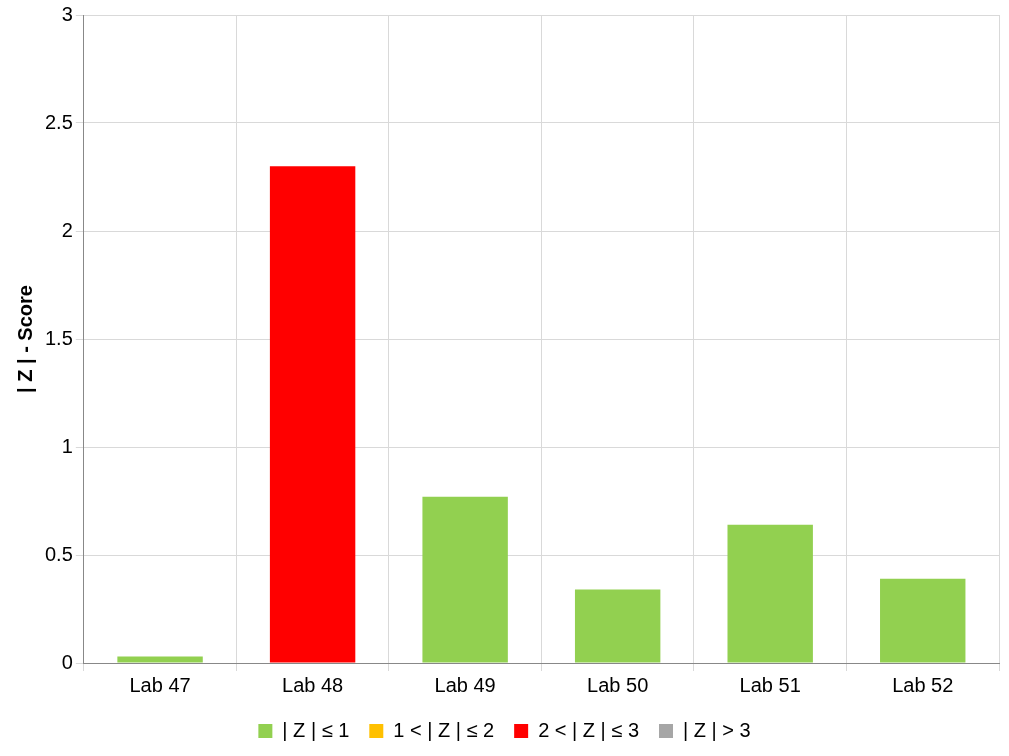 Image resolution: width=1009 pixels, height=756 pixels. I want to click on y-tick-label: 0, so click(67, 661).